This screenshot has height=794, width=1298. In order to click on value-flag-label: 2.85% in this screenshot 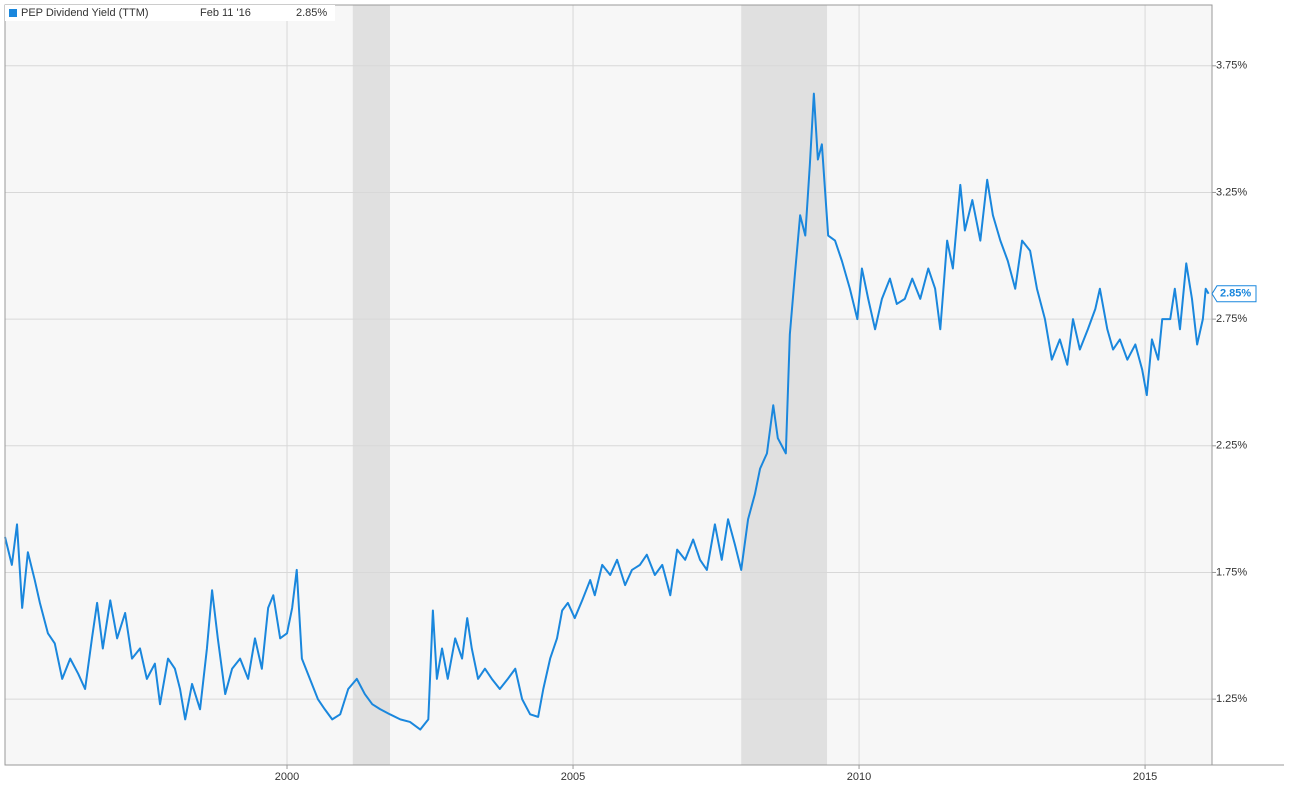, I will do `click(1235, 294)`.